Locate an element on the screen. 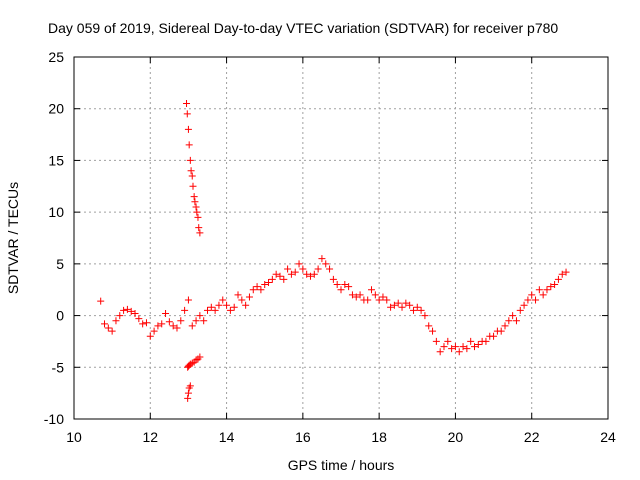 Image resolution: width=640 pixels, height=480 pixels. y-tick-label: 5 is located at coordinates (60, 264).